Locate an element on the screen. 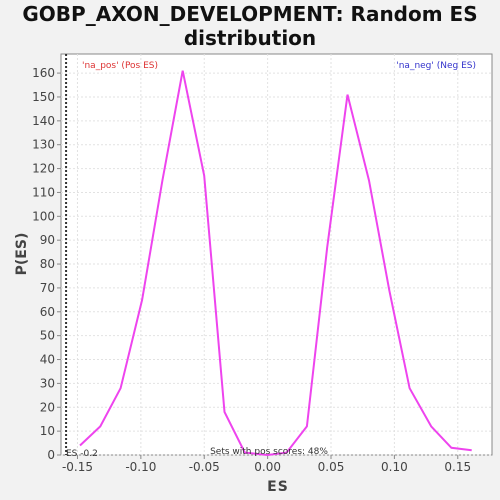  x-axis-ticks: -0.15 -0.10 -0.05 0.00 0.05 0.10 0.15 is located at coordinates (266, 464).